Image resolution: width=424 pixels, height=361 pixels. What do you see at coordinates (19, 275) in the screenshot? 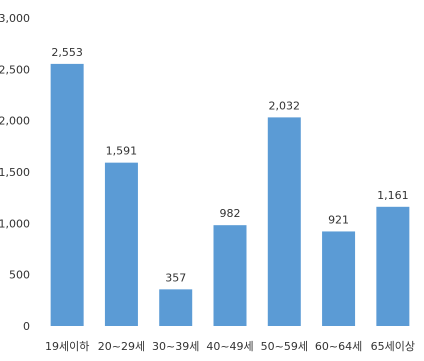
I see `y-tick-label: 500` at bounding box center [19, 275].